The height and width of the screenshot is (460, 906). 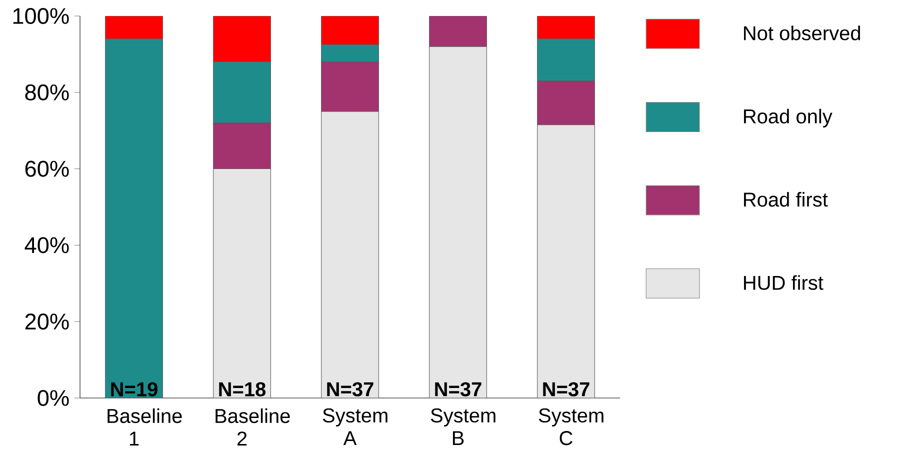 What do you see at coordinates (47, 168) in the screenshot?
I see `y-tick-label: 60%` at bounding box center [47, 168].